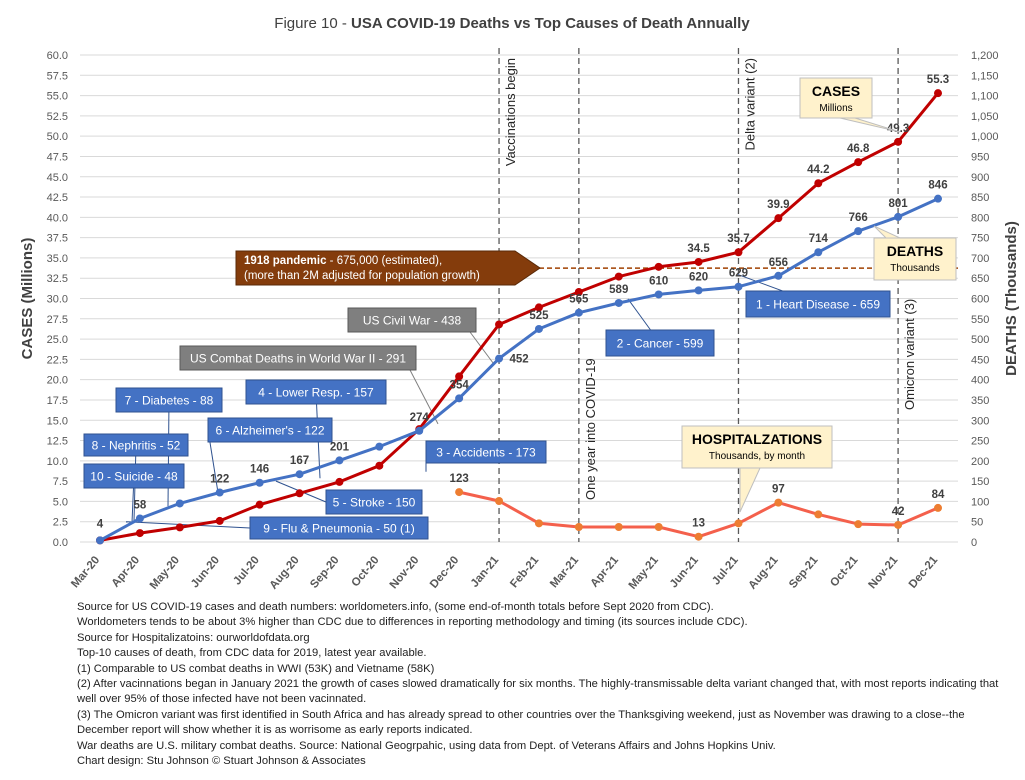 The height and width of the screenshot is (780, 1025). I want to click on data-label: 42, so click(898, 512).